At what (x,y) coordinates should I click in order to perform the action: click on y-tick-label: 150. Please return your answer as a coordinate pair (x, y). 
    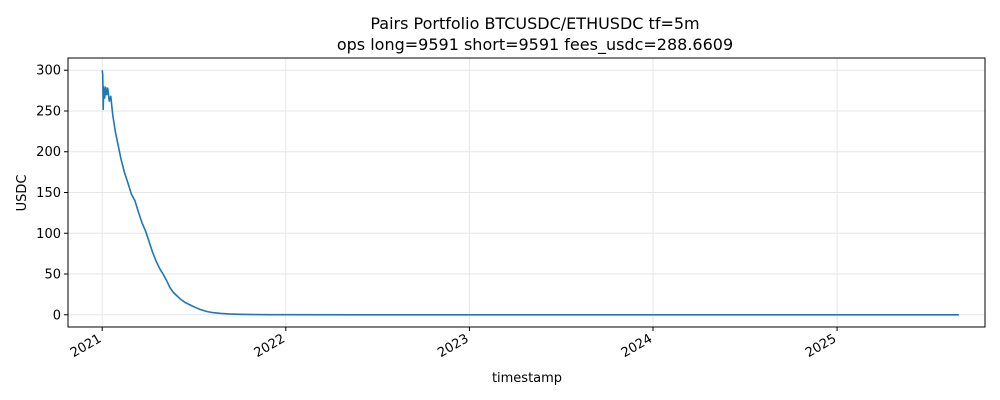
    Looking at the image, I should click on (48, 193).